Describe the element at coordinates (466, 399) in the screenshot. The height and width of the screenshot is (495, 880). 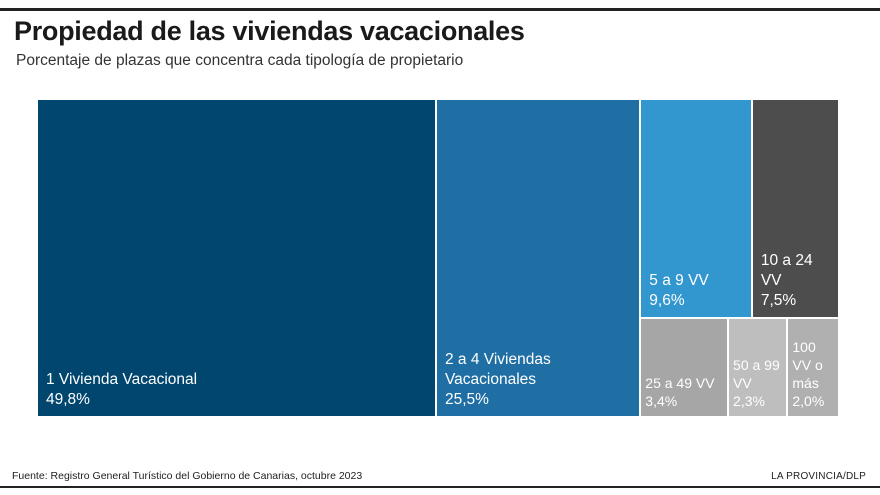
I see `cell-value-label: 25,5%` at that location.